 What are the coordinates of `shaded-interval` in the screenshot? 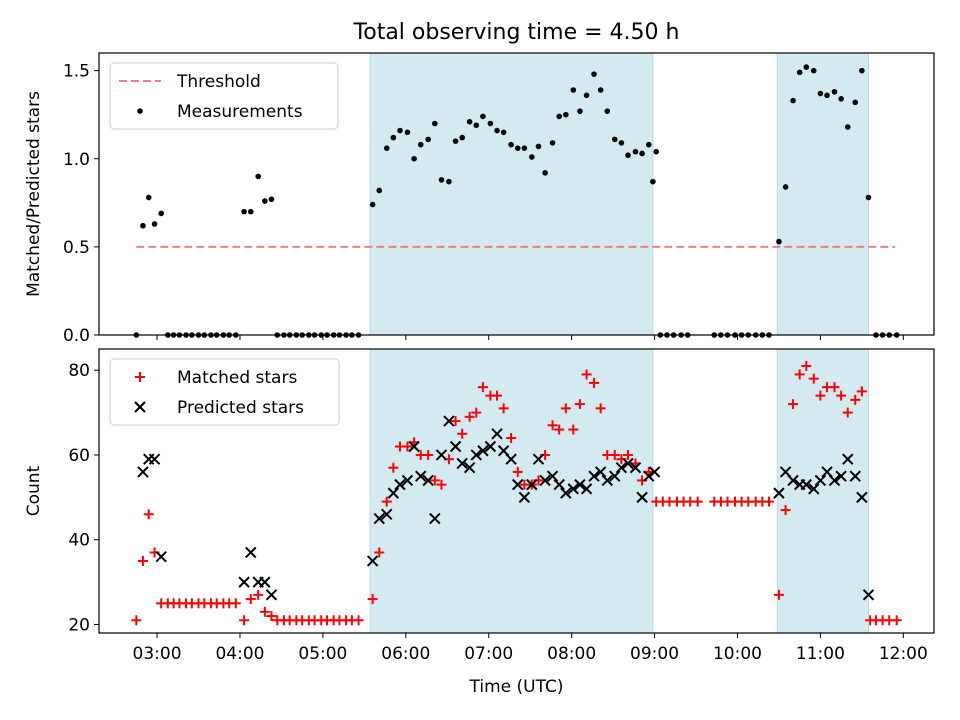 It's located at (511, 194).